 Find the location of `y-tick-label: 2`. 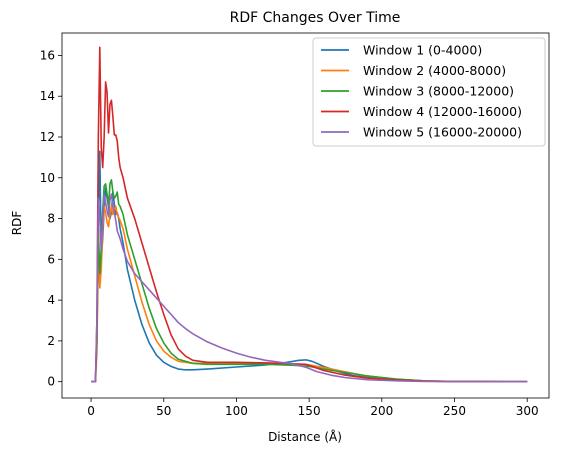

y-tick-label: 2 is located at coordinates (51, 341).